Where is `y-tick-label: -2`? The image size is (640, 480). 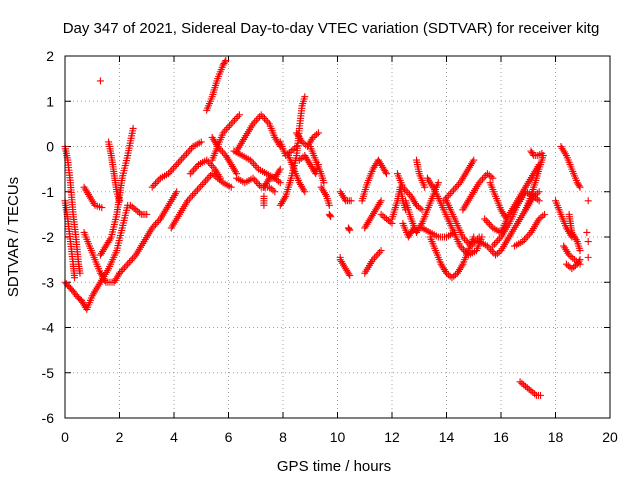
y-tick-label: -2 is located at coordinates (48, 237).